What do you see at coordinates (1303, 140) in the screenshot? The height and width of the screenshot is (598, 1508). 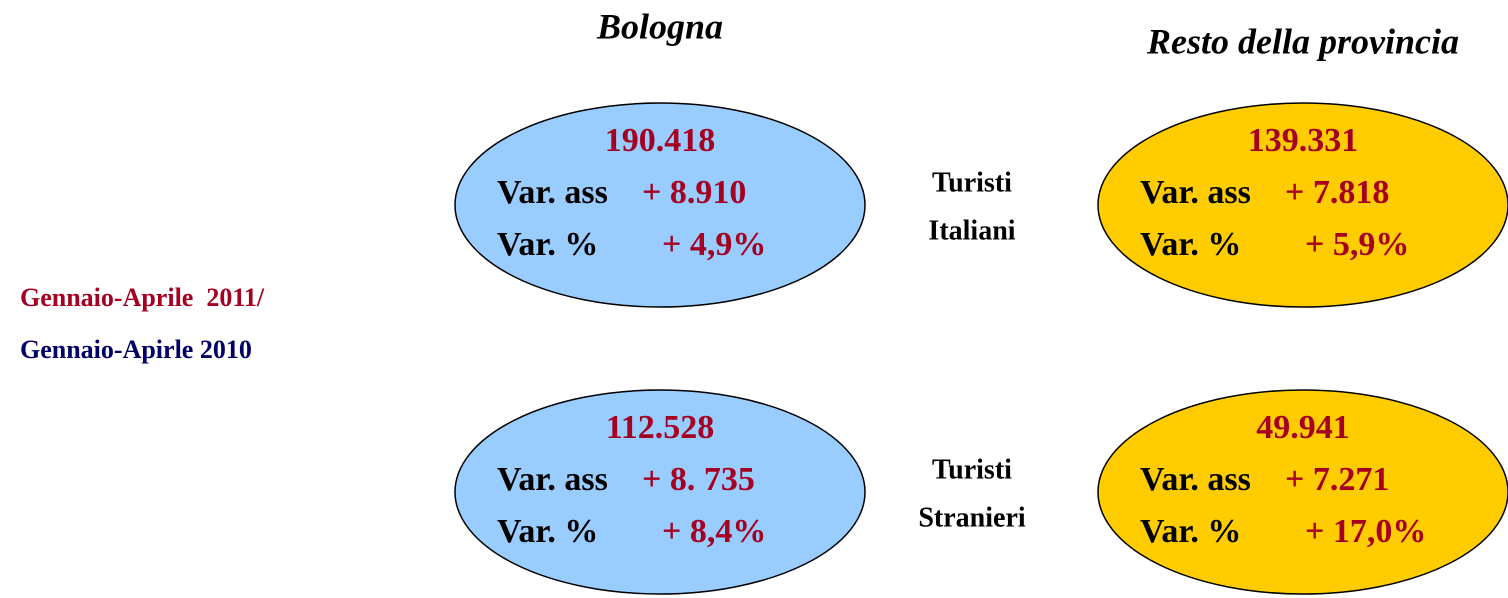 I see `cell-total: 139.331` at bounding box center [1303, 140].